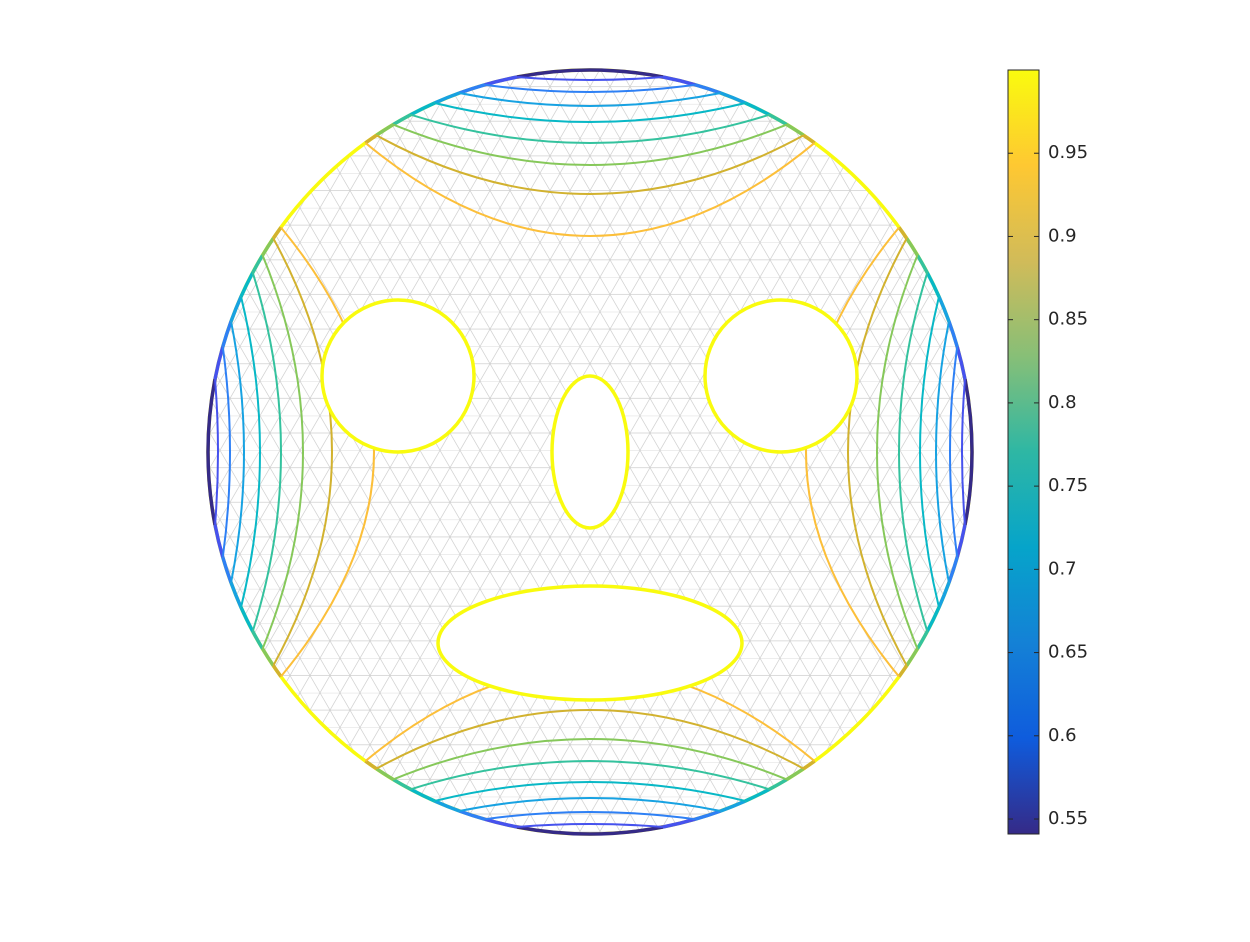  What do you see at coordinates (1062, 235) in the screenshot?
I see `colorbar-tick-label: 0.9` at bounding box center [1062, 235].